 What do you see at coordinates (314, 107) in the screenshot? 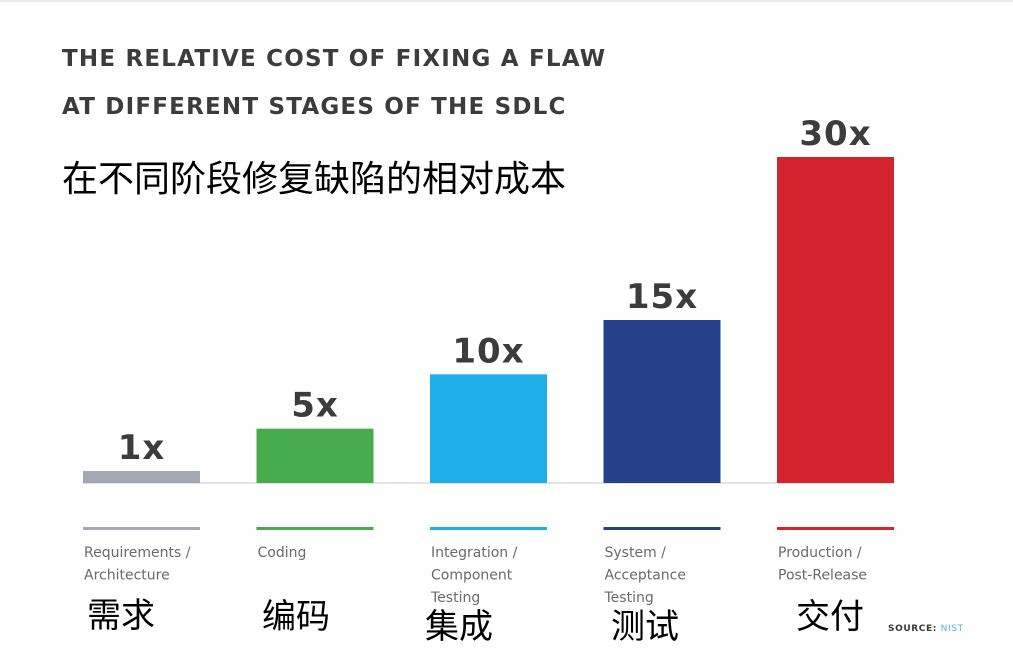
I see `chart-title-line-2: AT DIFFERENT STAGES OF THE SDLC` at bounding box center [314, 107].